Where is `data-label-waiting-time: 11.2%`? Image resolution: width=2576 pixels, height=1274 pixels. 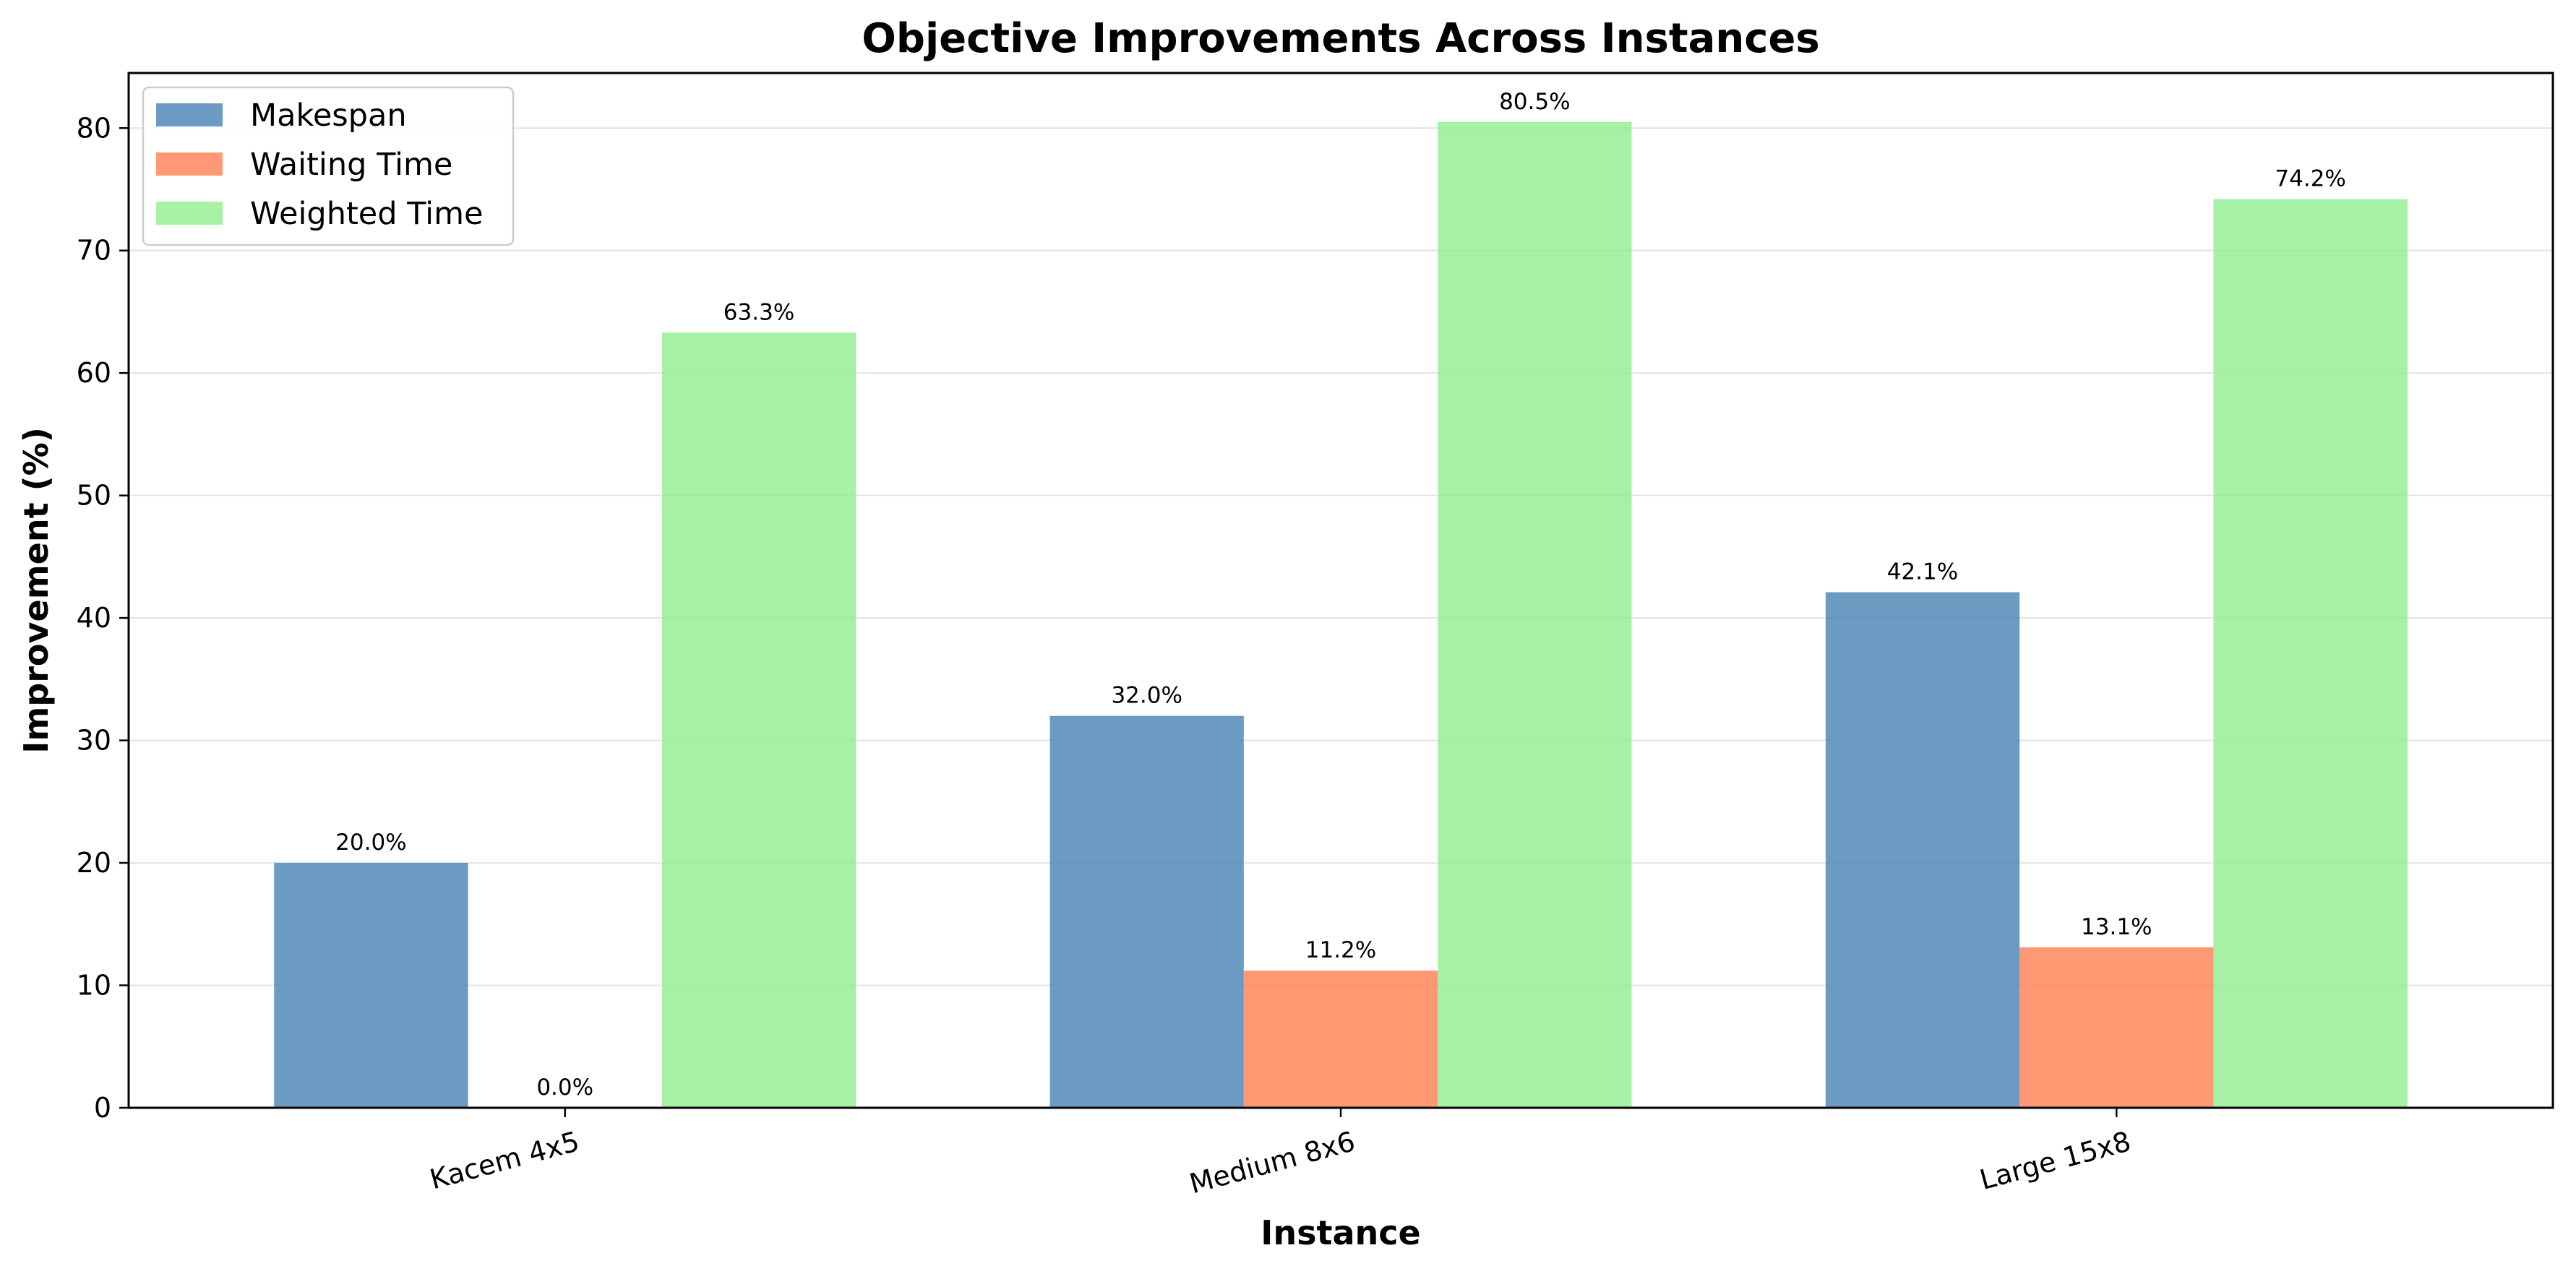
data-label-waiting-time: 11.2% is located at coordinates (1341, 950).